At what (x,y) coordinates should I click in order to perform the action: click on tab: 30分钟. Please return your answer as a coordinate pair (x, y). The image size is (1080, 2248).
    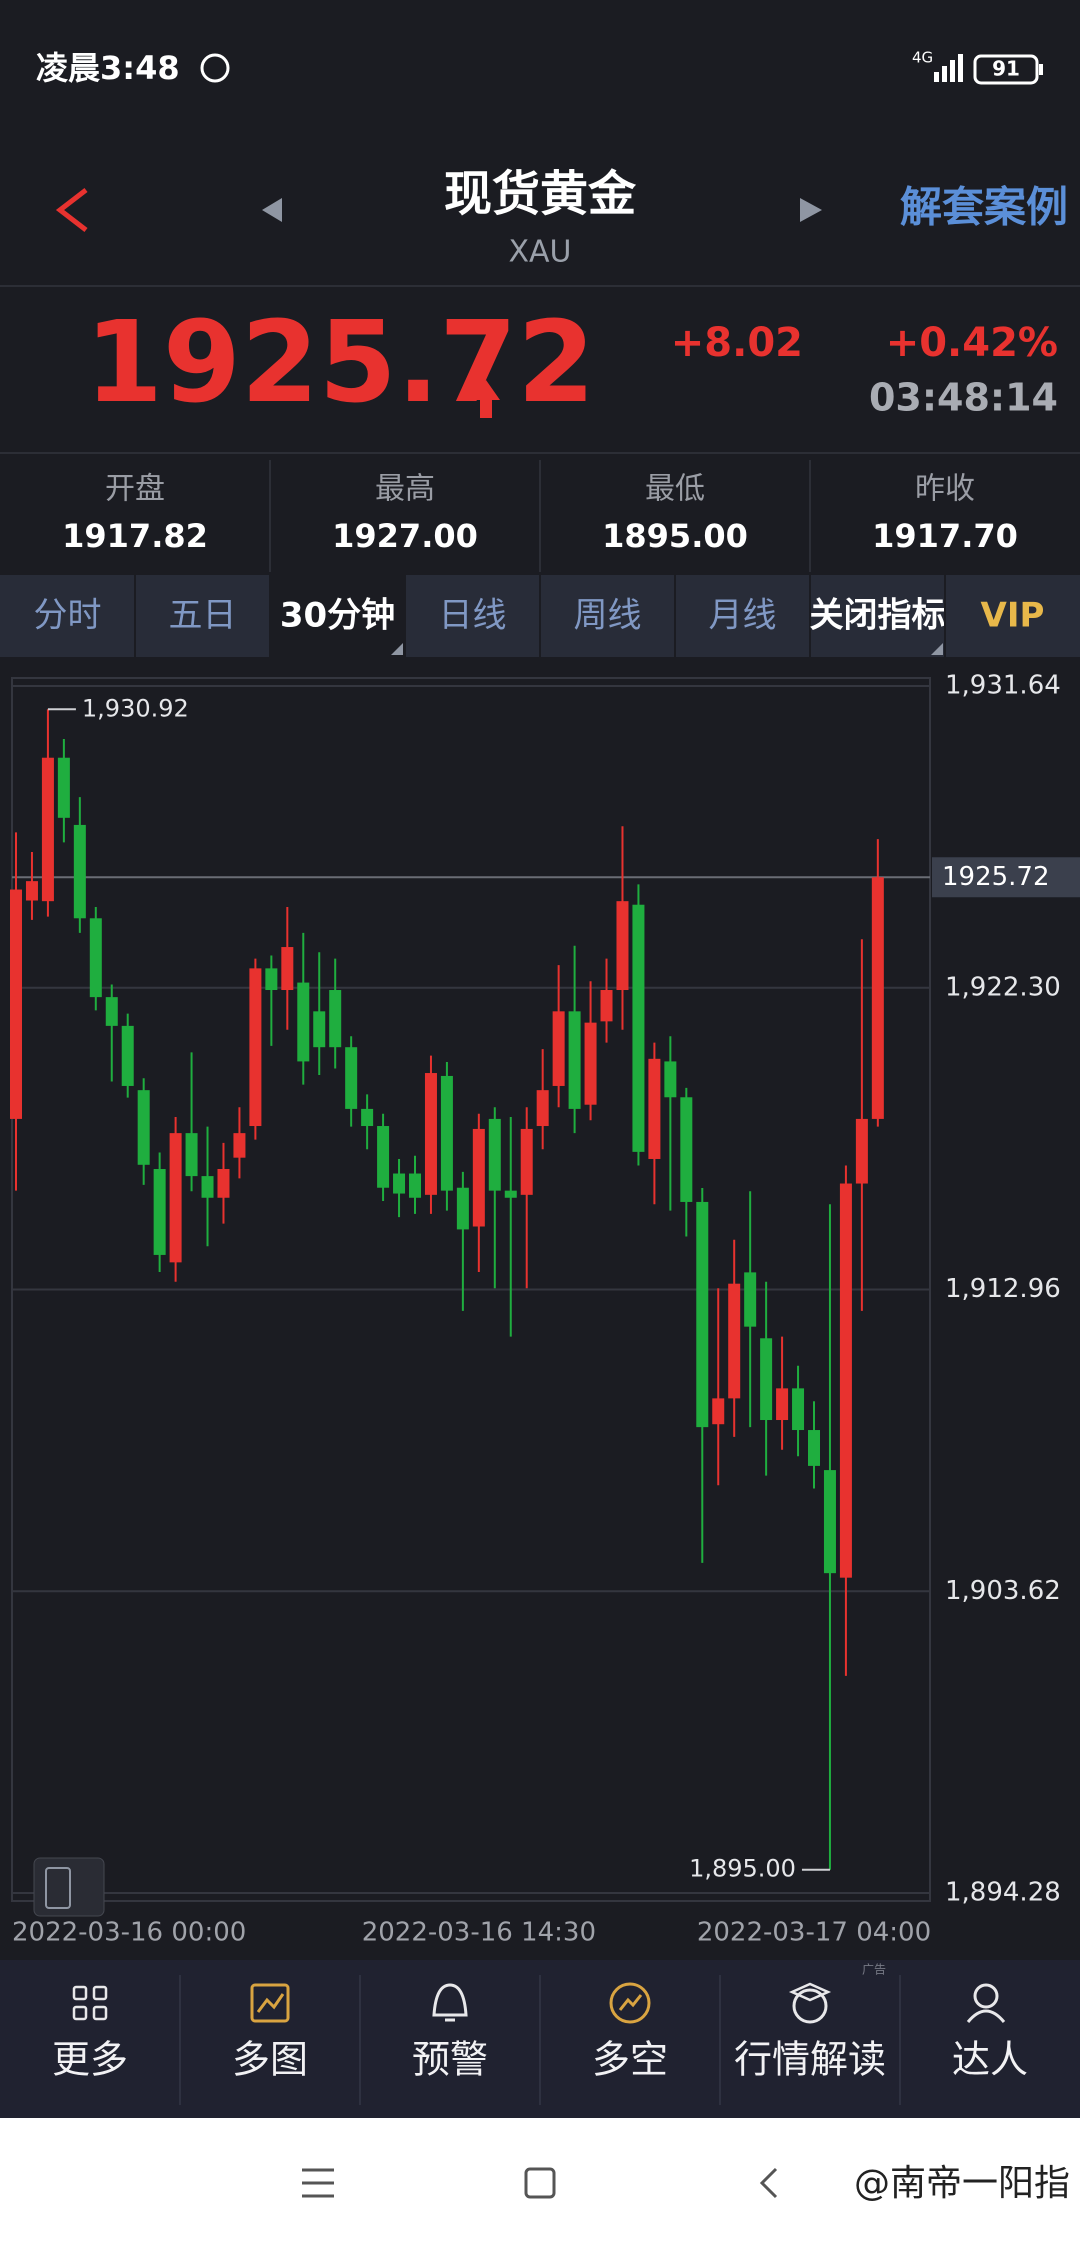
    Looking at the image, I should click on (337, 616).